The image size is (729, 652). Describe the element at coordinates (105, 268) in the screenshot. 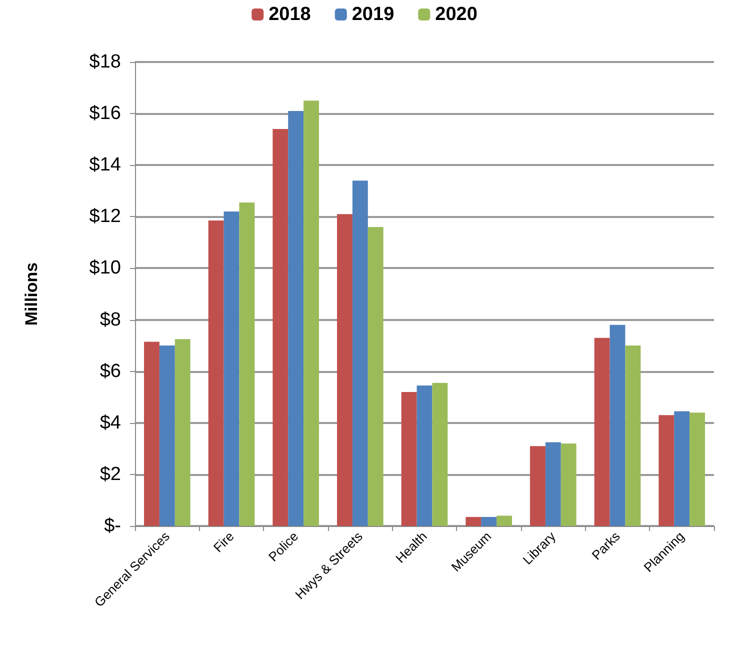

I see `y-tick-label: $10` at that location.